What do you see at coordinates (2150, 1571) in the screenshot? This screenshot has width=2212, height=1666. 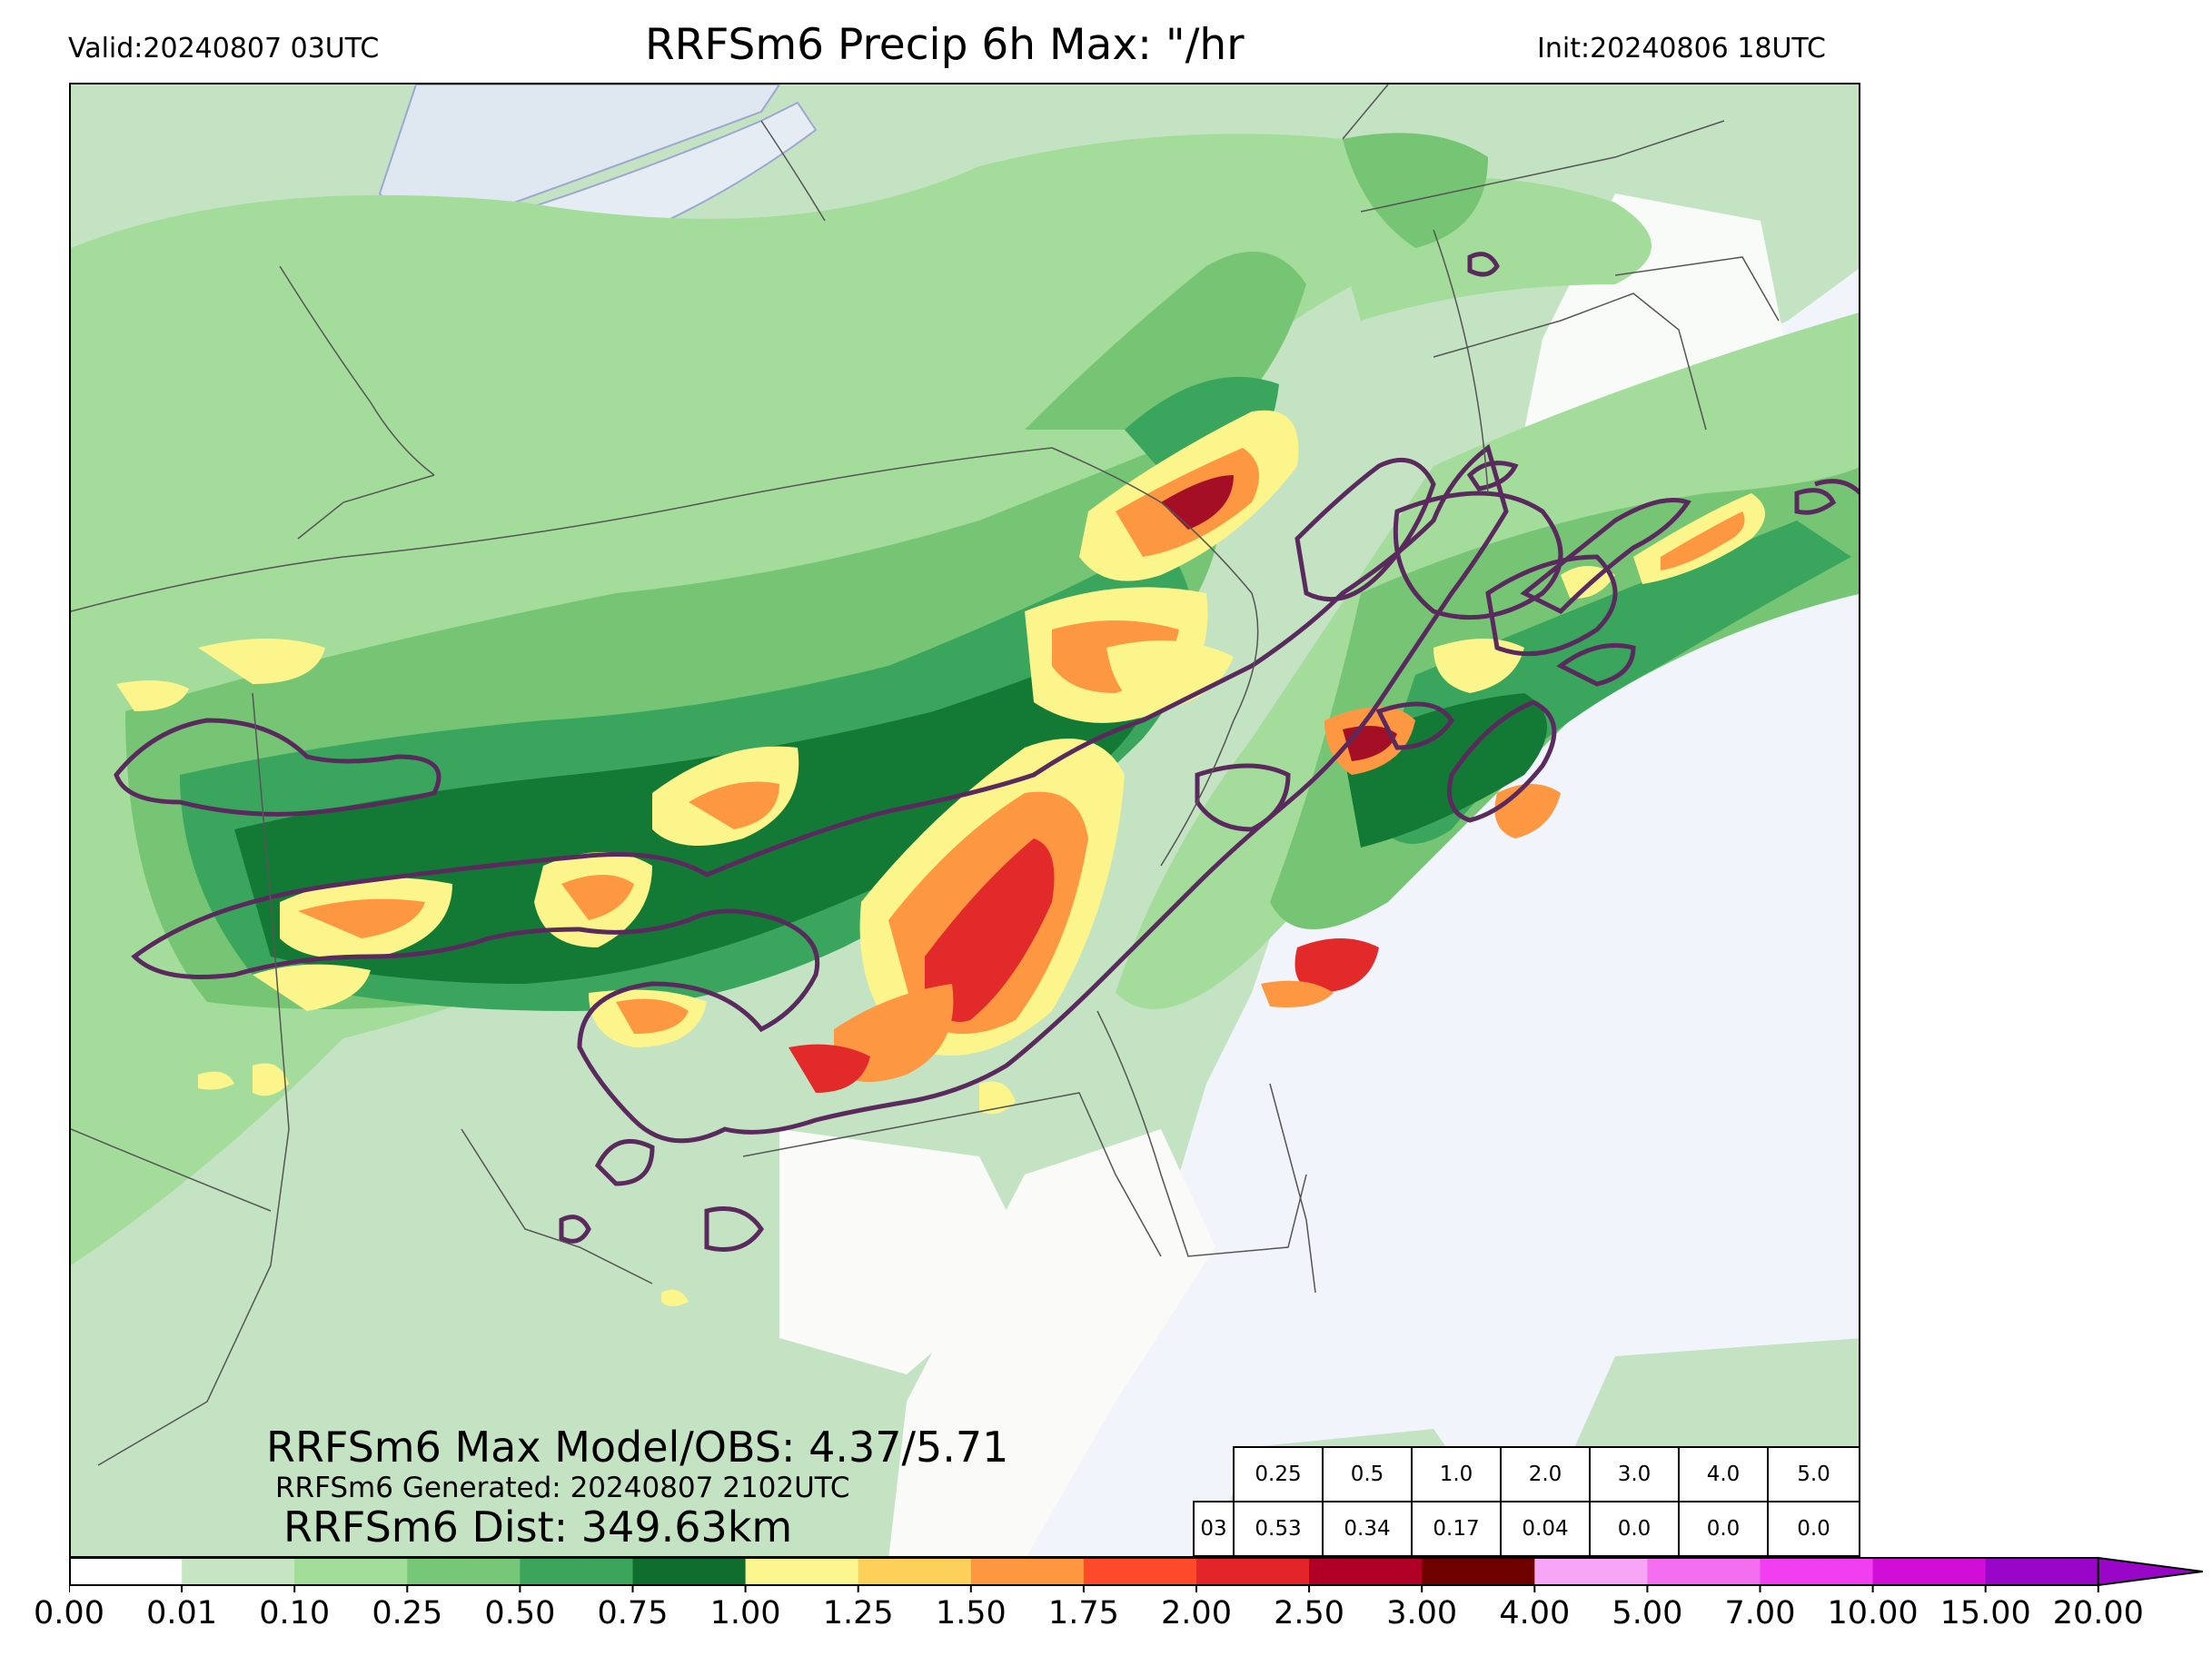 I see `colorbar-extend-arrow` at bounding box center [2150, 1571].